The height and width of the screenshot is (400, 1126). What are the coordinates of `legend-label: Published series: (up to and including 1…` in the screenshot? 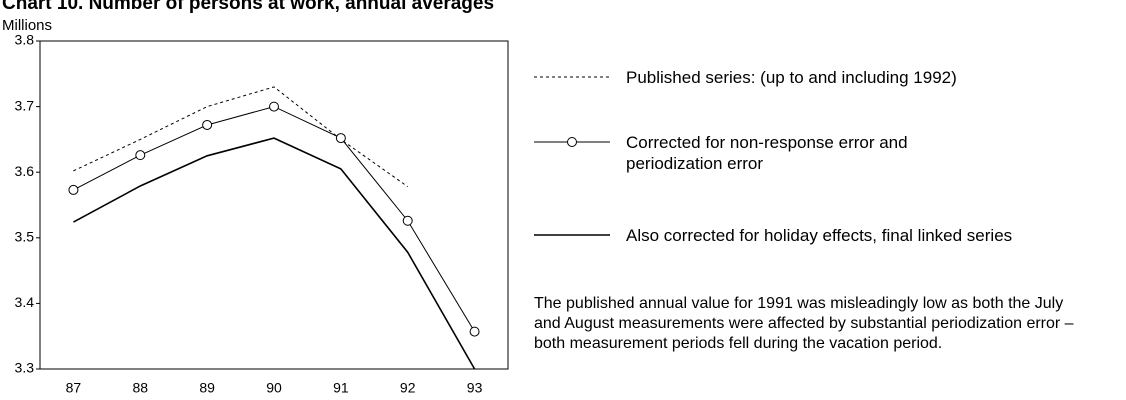 It's located at (791, 77).